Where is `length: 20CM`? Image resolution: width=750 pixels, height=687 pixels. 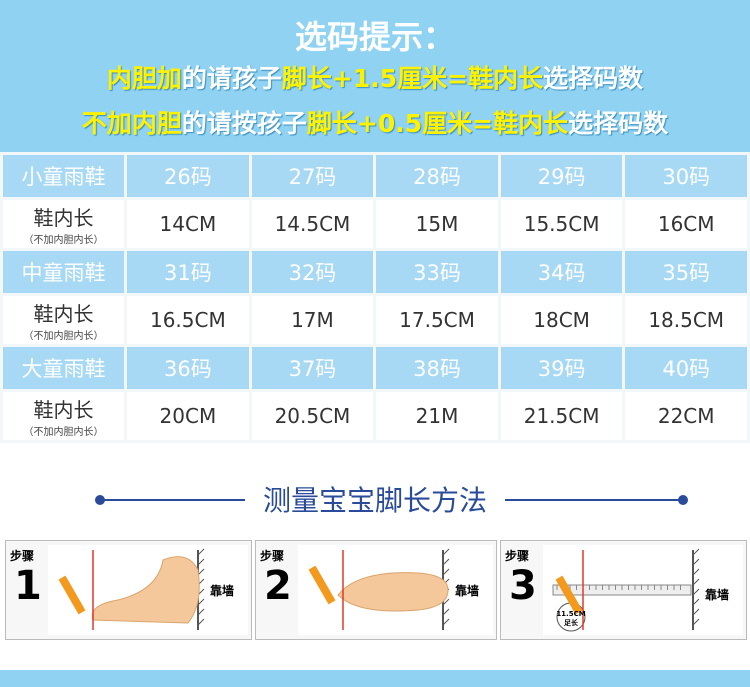 length: 20CM is located at coordinates (188, 416).